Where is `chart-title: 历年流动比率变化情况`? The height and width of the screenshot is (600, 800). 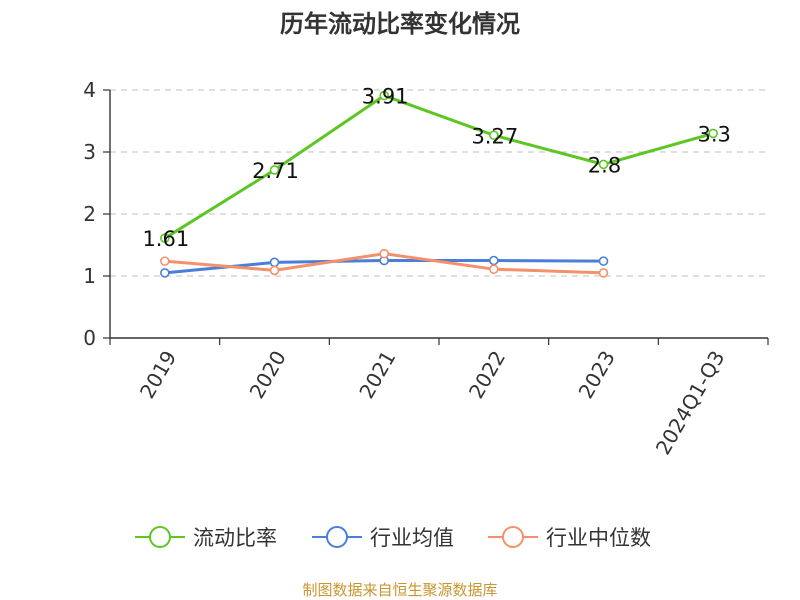
chart-title: 历年流动比率变化情况 is located at coordinates (400, 24).